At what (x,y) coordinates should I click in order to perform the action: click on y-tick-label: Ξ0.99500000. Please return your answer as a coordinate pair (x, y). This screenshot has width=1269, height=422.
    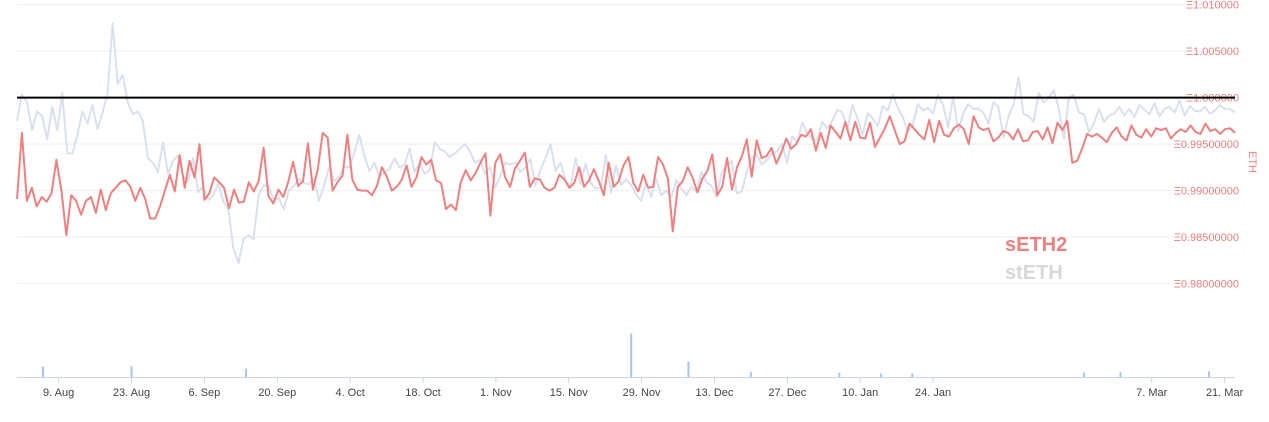
    Looking at the image, I should click on (1206, 145).